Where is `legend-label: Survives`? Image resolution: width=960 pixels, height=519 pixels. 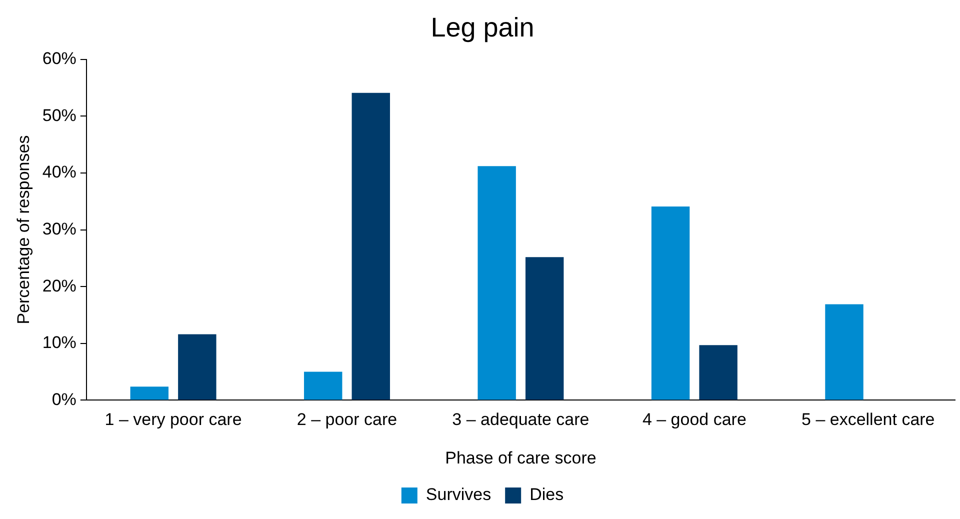
legend-label: Survives is located at coordinates (459, 494).